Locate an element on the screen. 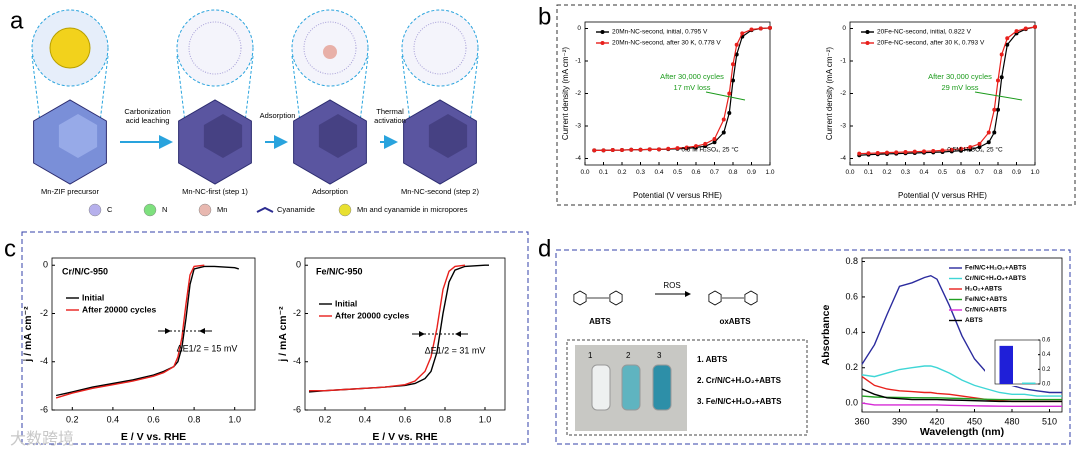 Image resolution: width=1080 pixels, height=453 pixels. legend-label: 20Fe-NC-second, after 30 K, 0.793 V is located at coordinates (931, 43).